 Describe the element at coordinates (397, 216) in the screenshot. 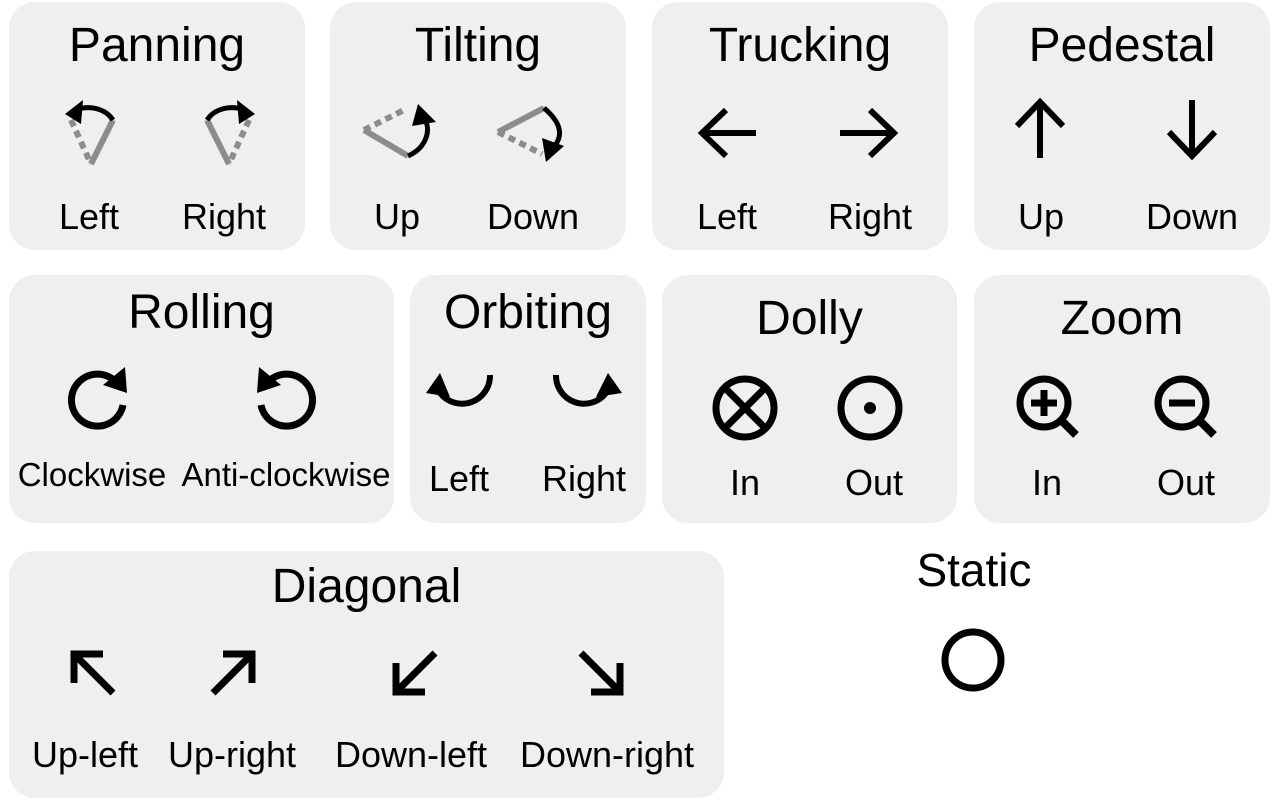

I see `tilt-up-label: Up` at that location.